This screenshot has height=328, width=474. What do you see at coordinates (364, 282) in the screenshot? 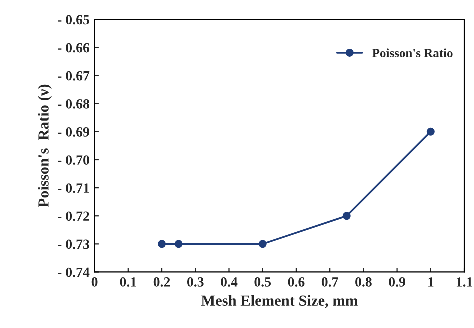
I see `x-tick-label: 0.8` at bounding box center [364, 282].